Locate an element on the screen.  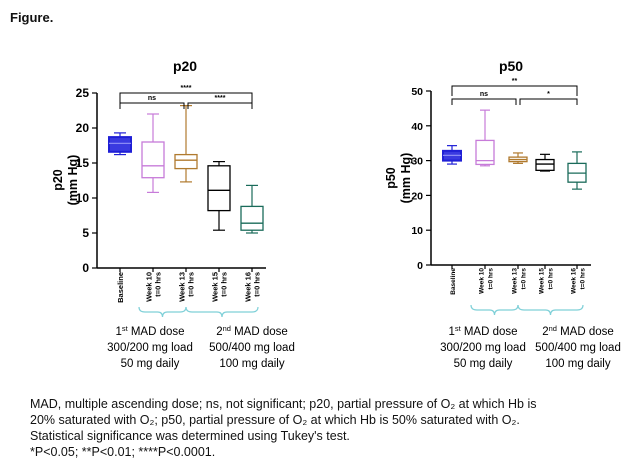
chart2-ytick-label: 0 is located at coordinates (420, 266).